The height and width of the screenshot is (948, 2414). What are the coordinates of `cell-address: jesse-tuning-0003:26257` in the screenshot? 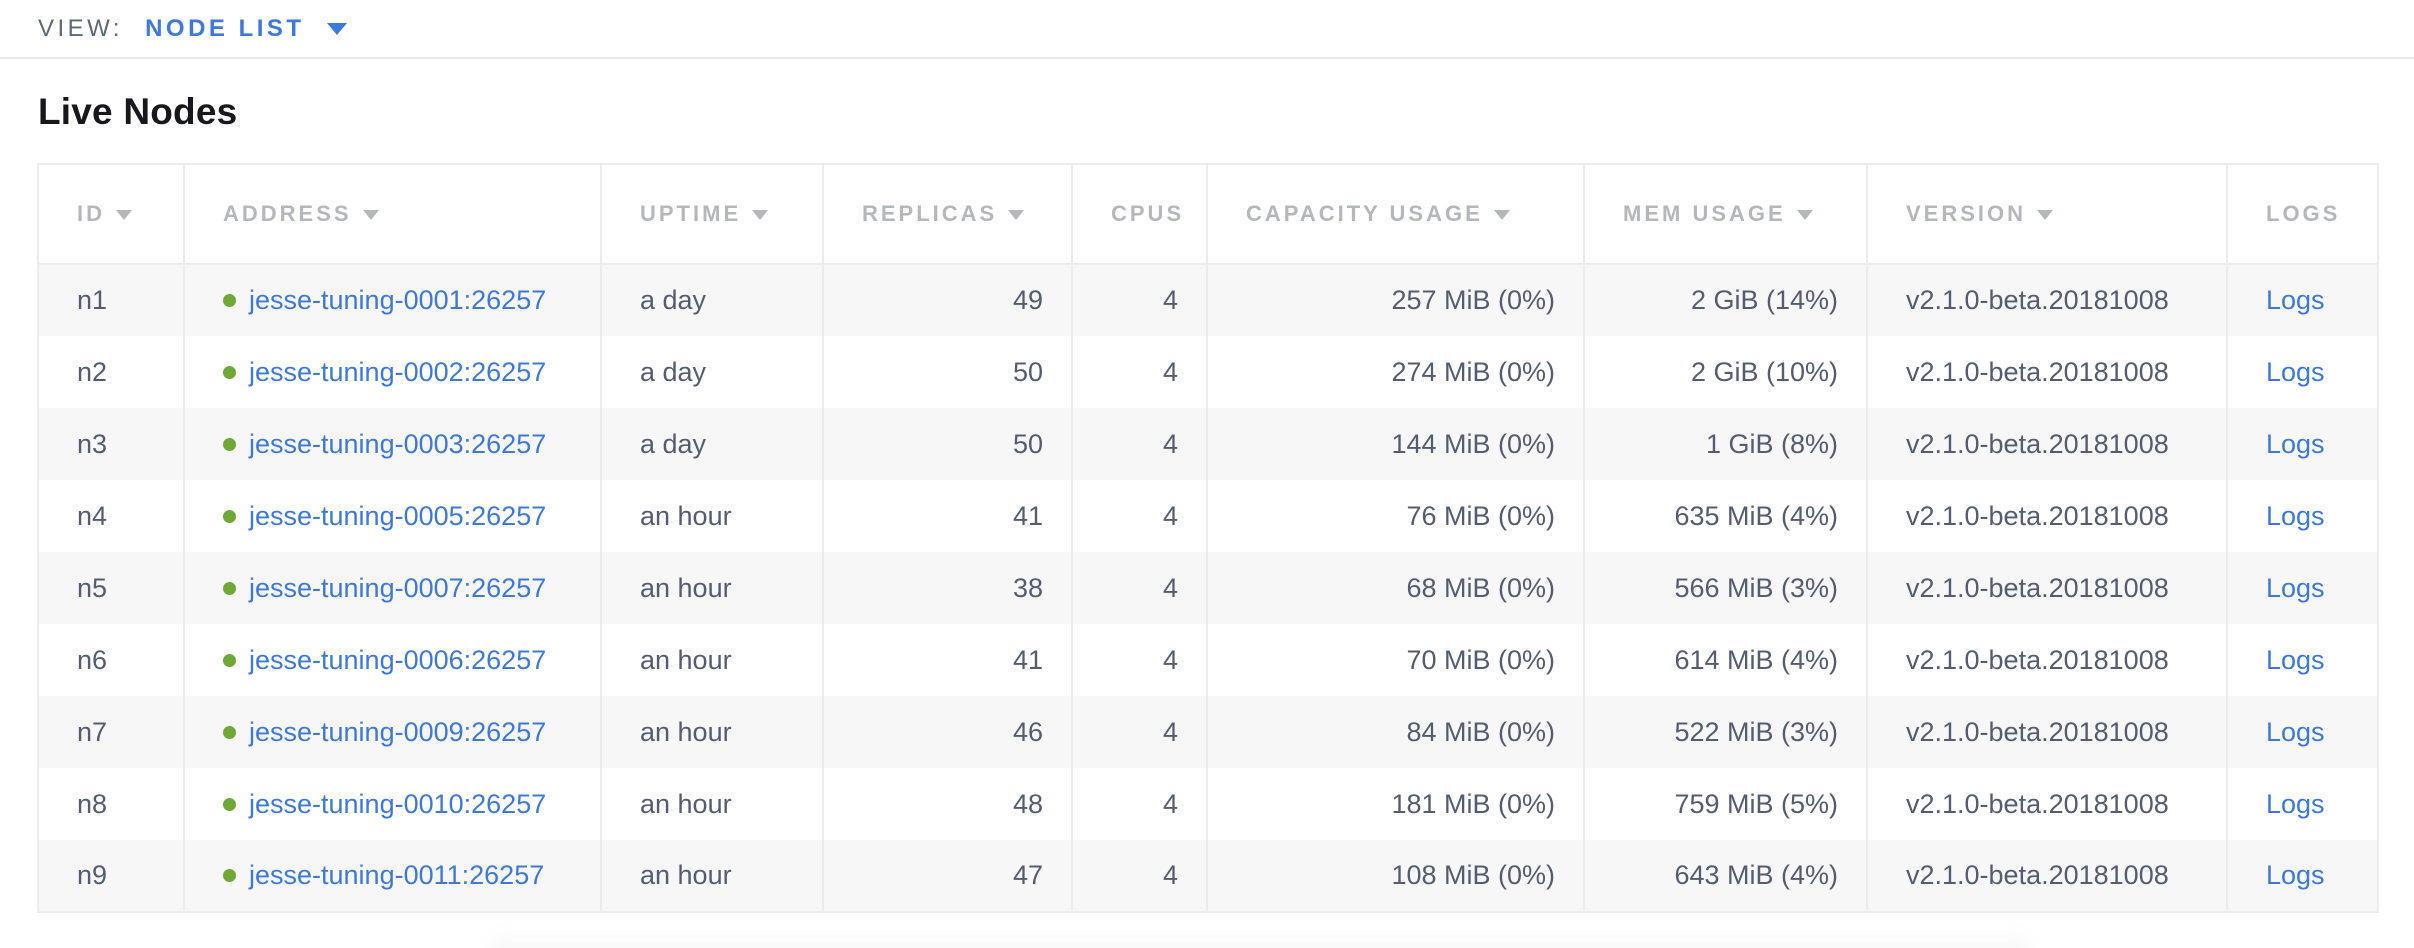 It's located at (393, 444).